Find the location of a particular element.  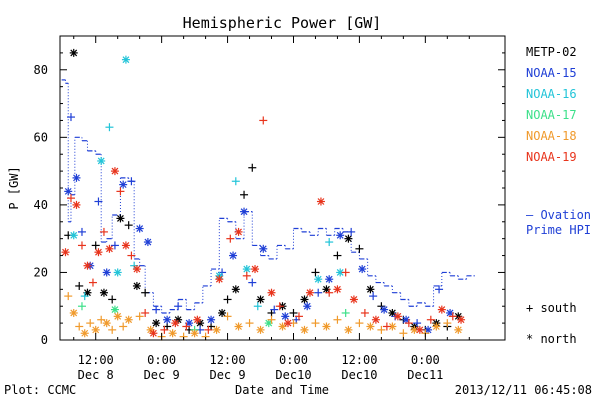

noaa-17-point is located at coordinates (345, 312).